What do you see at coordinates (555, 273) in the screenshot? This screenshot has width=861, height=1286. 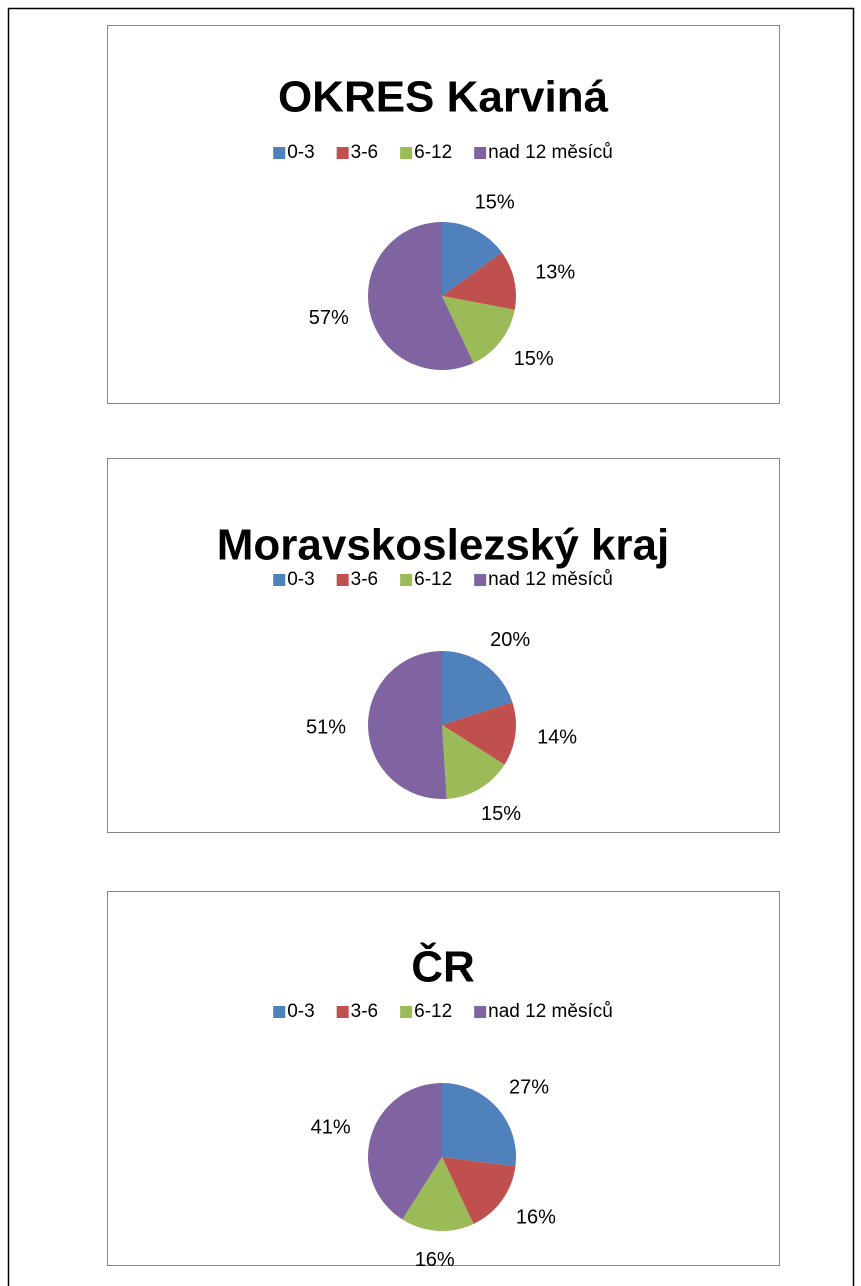 I see `data-label: 13%` at bounding box center [555, 273].